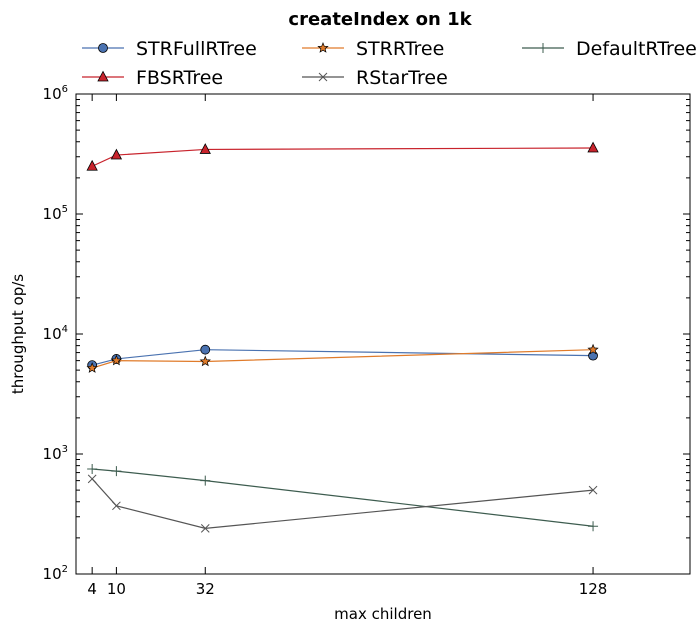  Describe the element at coordinates (179, 78) in the screenshot. I see `legend-label: FBSRTree` at that location.